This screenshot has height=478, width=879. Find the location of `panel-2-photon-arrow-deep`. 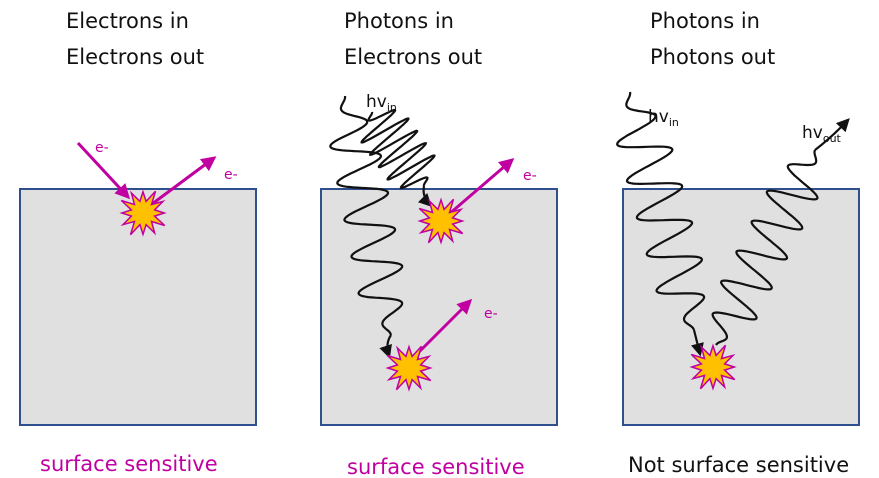

panel-2-photon-arrow-deep is located at coordinates (385, 346).